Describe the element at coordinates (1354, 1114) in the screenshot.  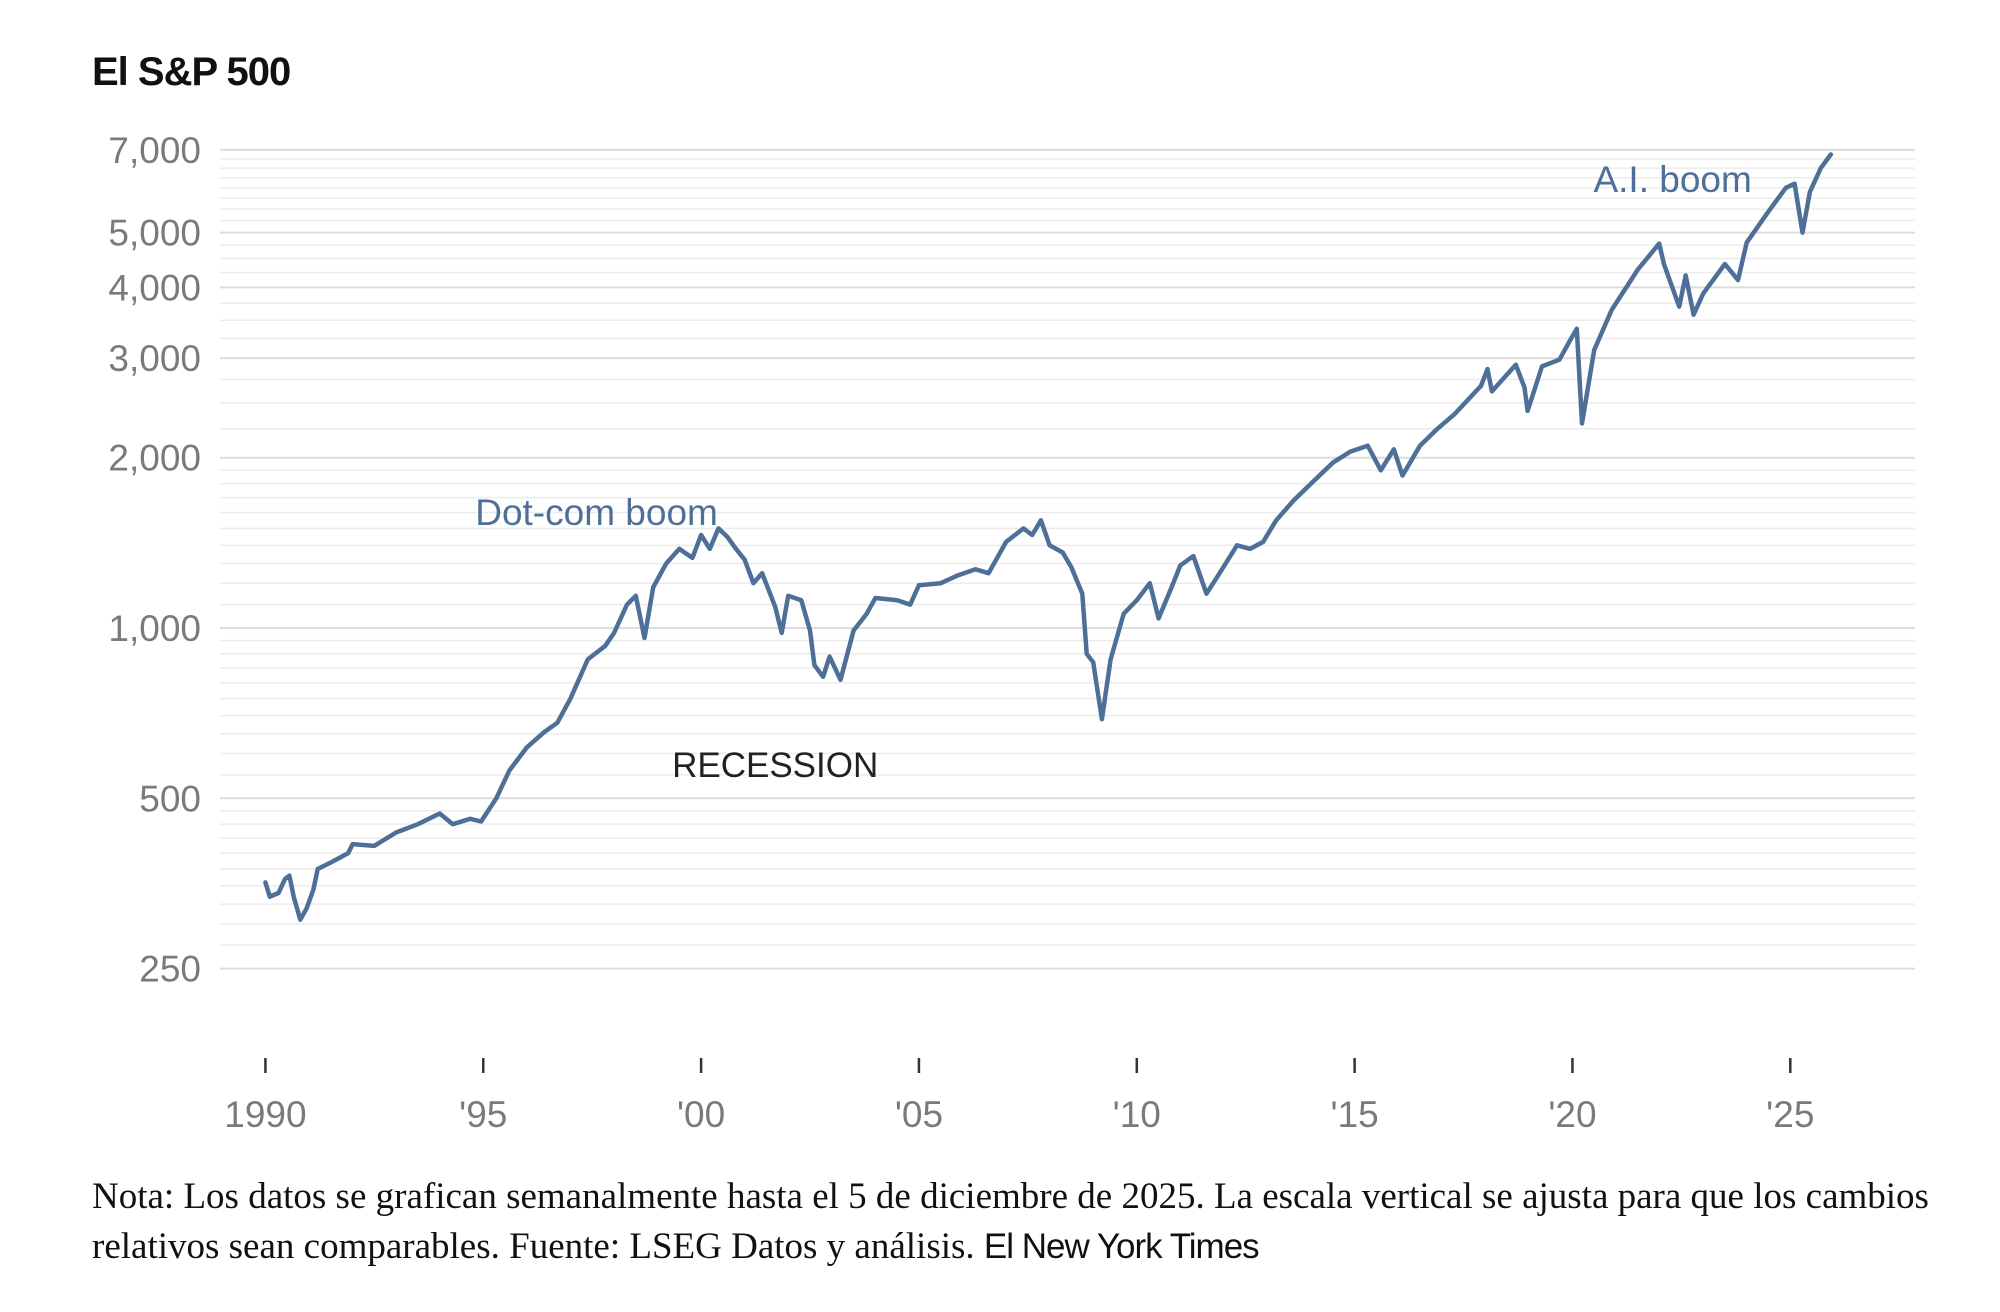
I see `x-tick-label: '15` at that location.